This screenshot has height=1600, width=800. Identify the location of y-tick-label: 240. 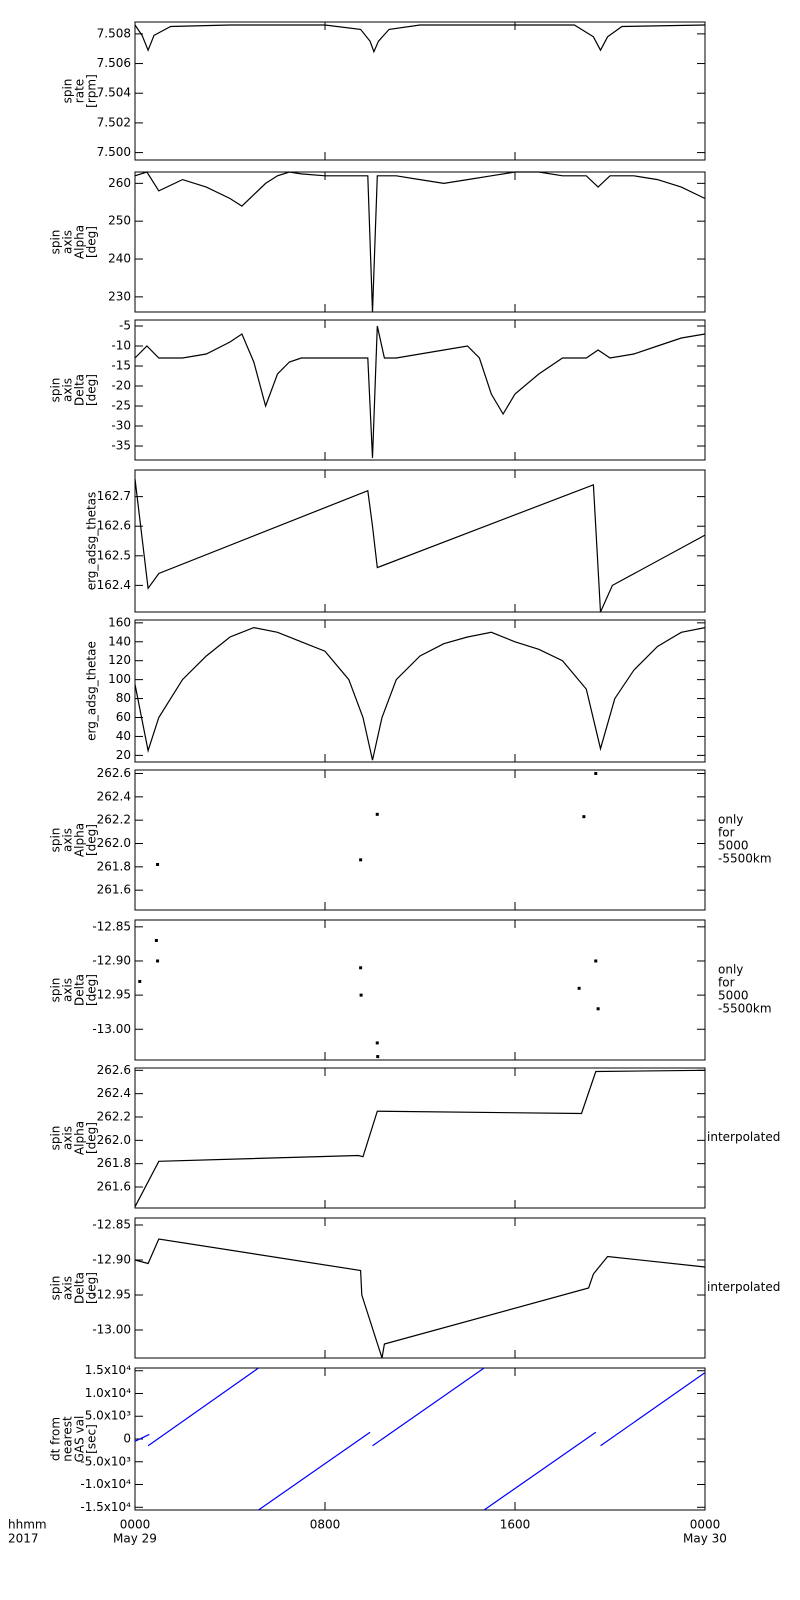
(119, 259).